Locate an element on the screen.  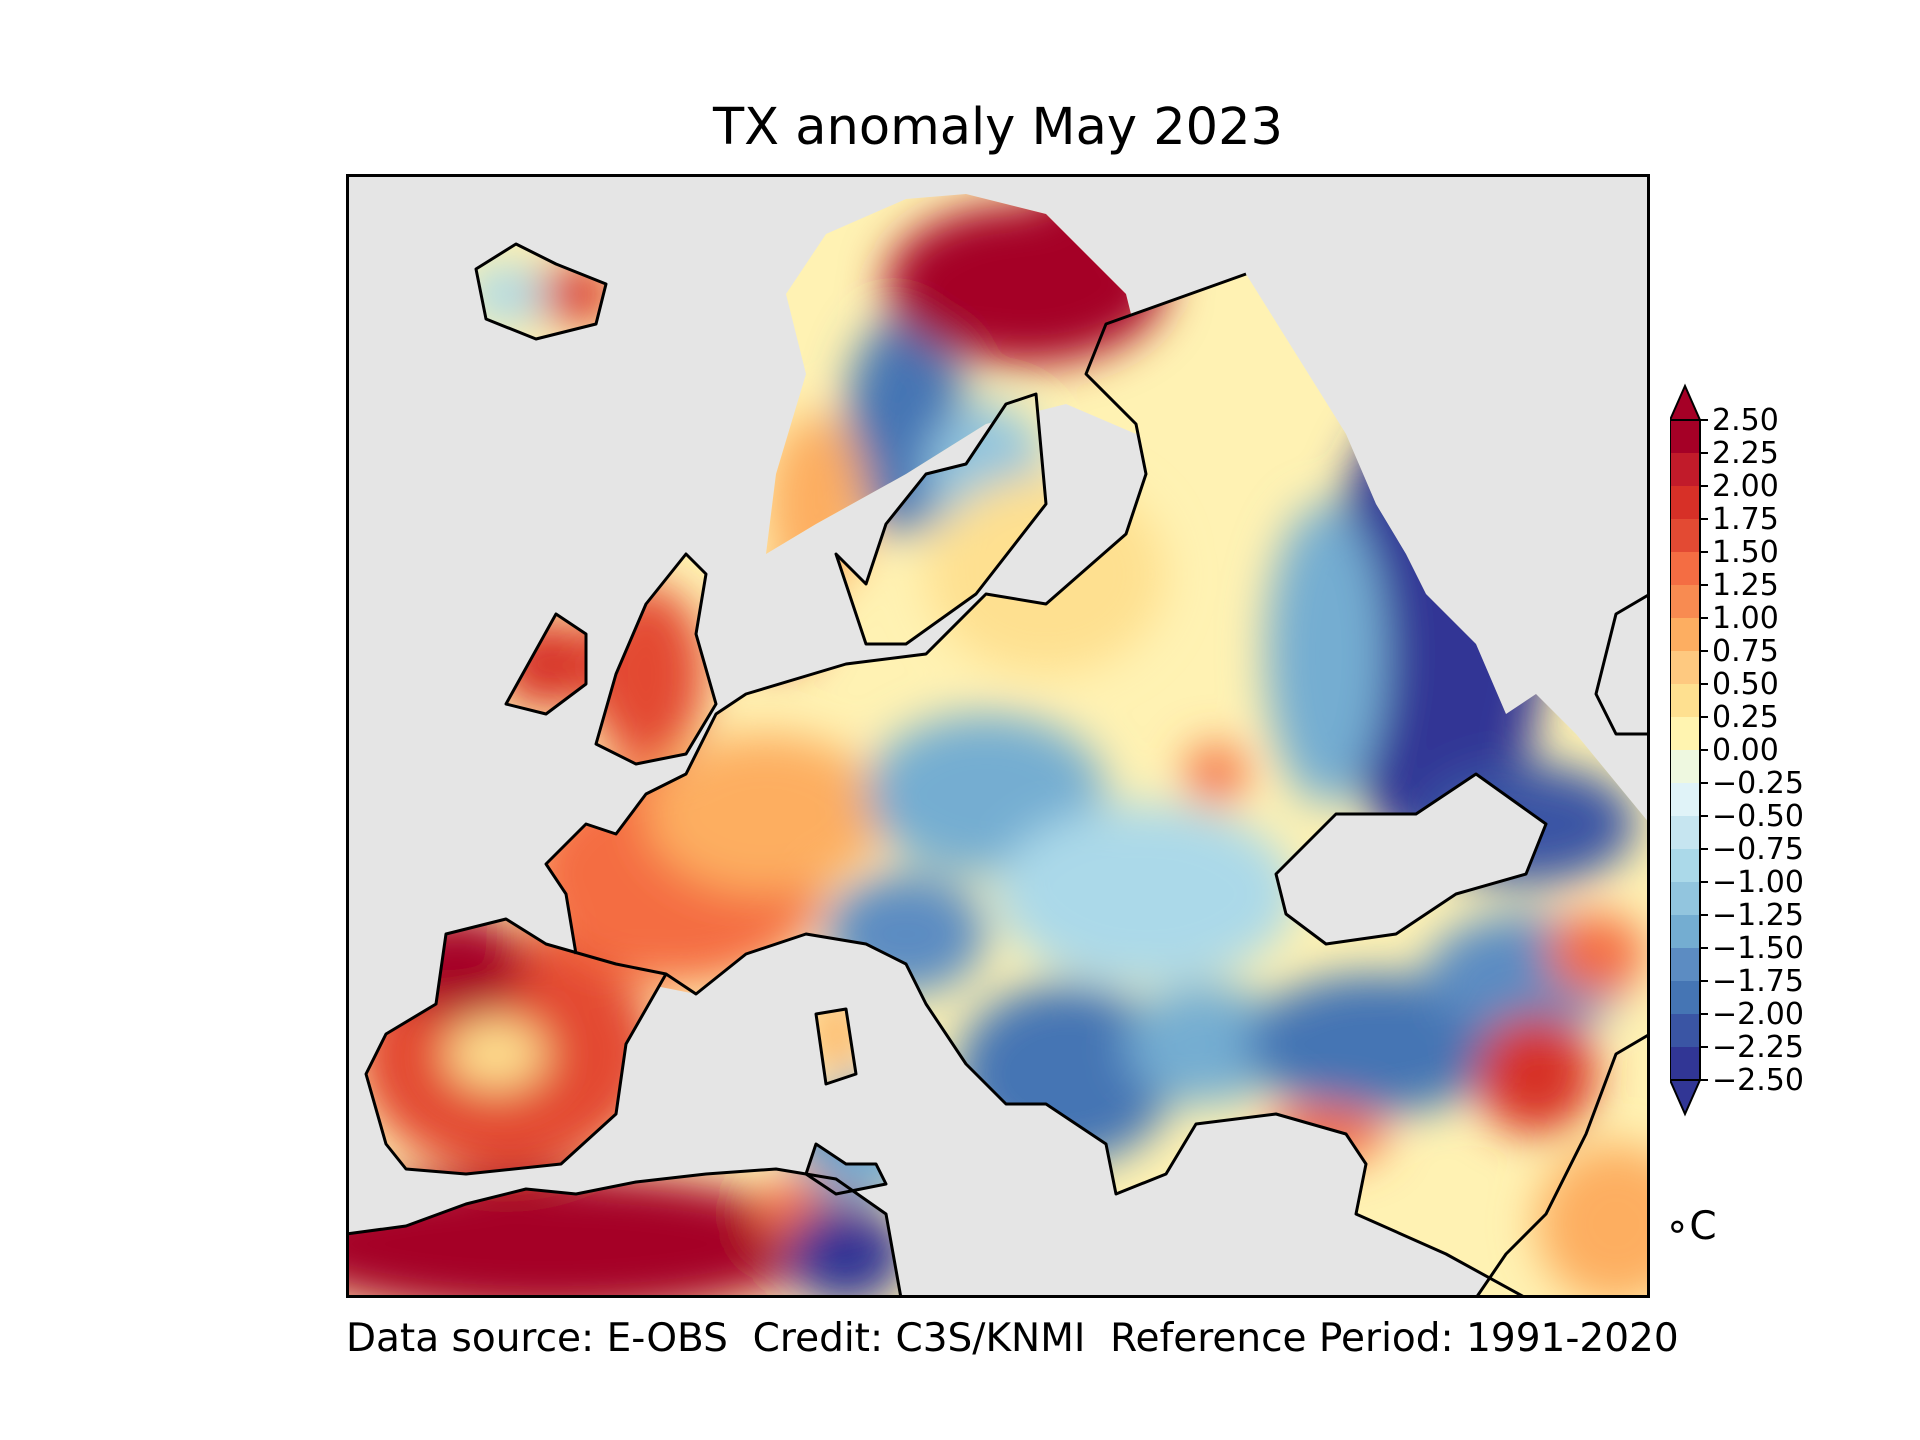
colorbar-tick-label: −1.50 is located at coordinates (1758, 948).